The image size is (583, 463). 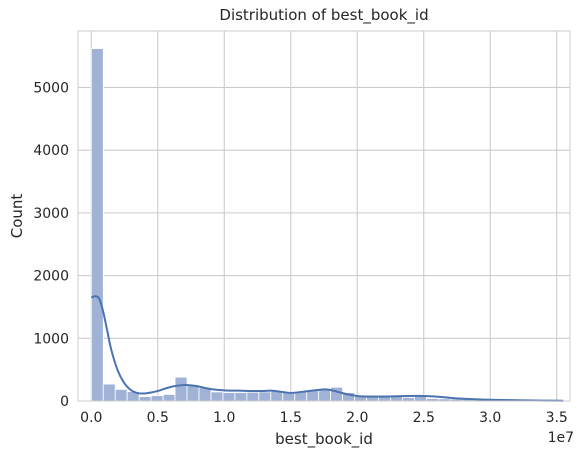 I want to click on x-axis-label: best_book_id, so click(x=324, y=439).